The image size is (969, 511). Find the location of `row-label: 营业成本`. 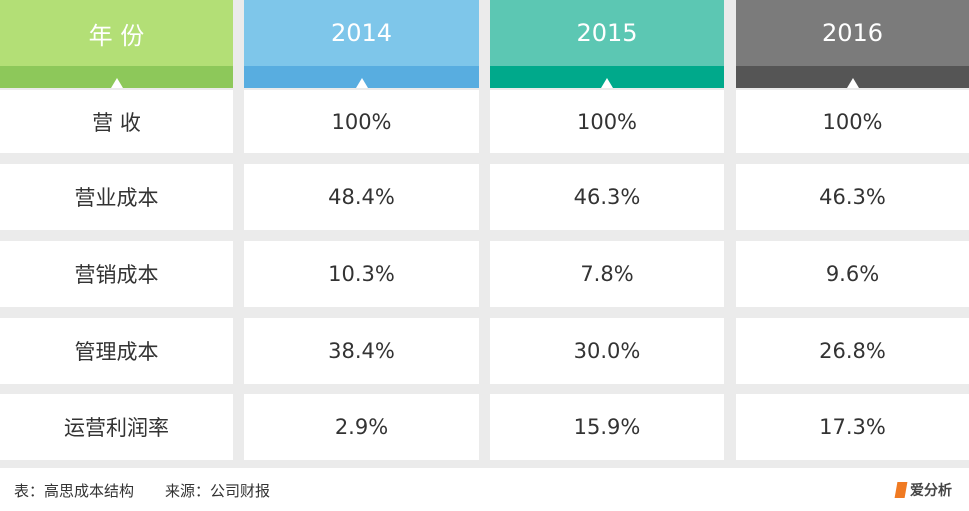

row-label: 营业成本 is located at coordinates (116, 197).